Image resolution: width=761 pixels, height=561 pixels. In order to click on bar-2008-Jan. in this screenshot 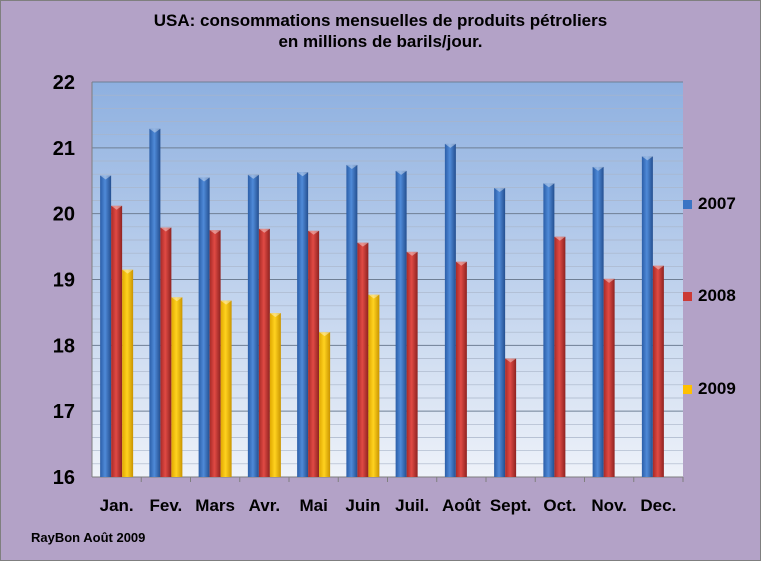, I will do `click(117, 341)`.